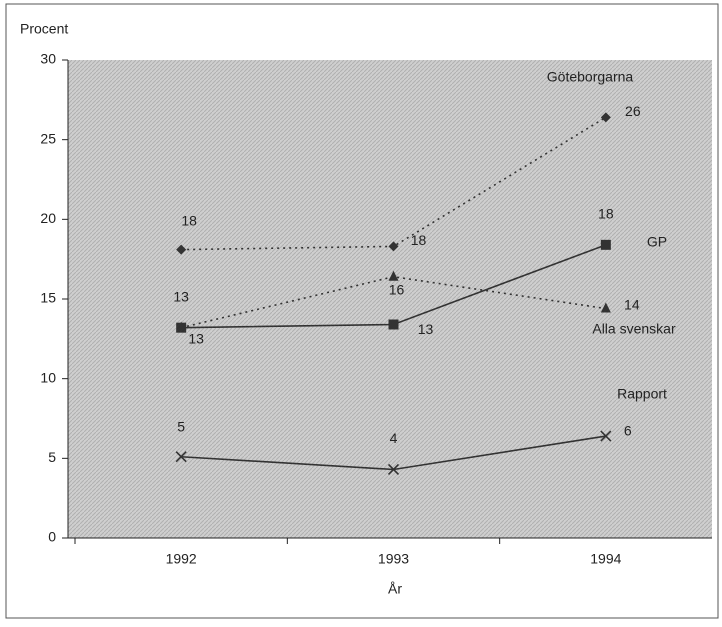  Describe the element at coordinates (397, 289) in the screenshot. I see `data-label: 16` at that location.